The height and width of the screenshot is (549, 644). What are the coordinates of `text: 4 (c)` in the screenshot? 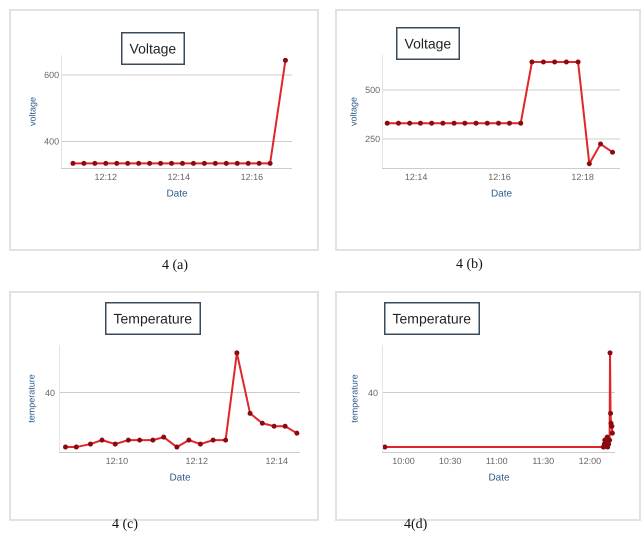 It's located at (125, 524).